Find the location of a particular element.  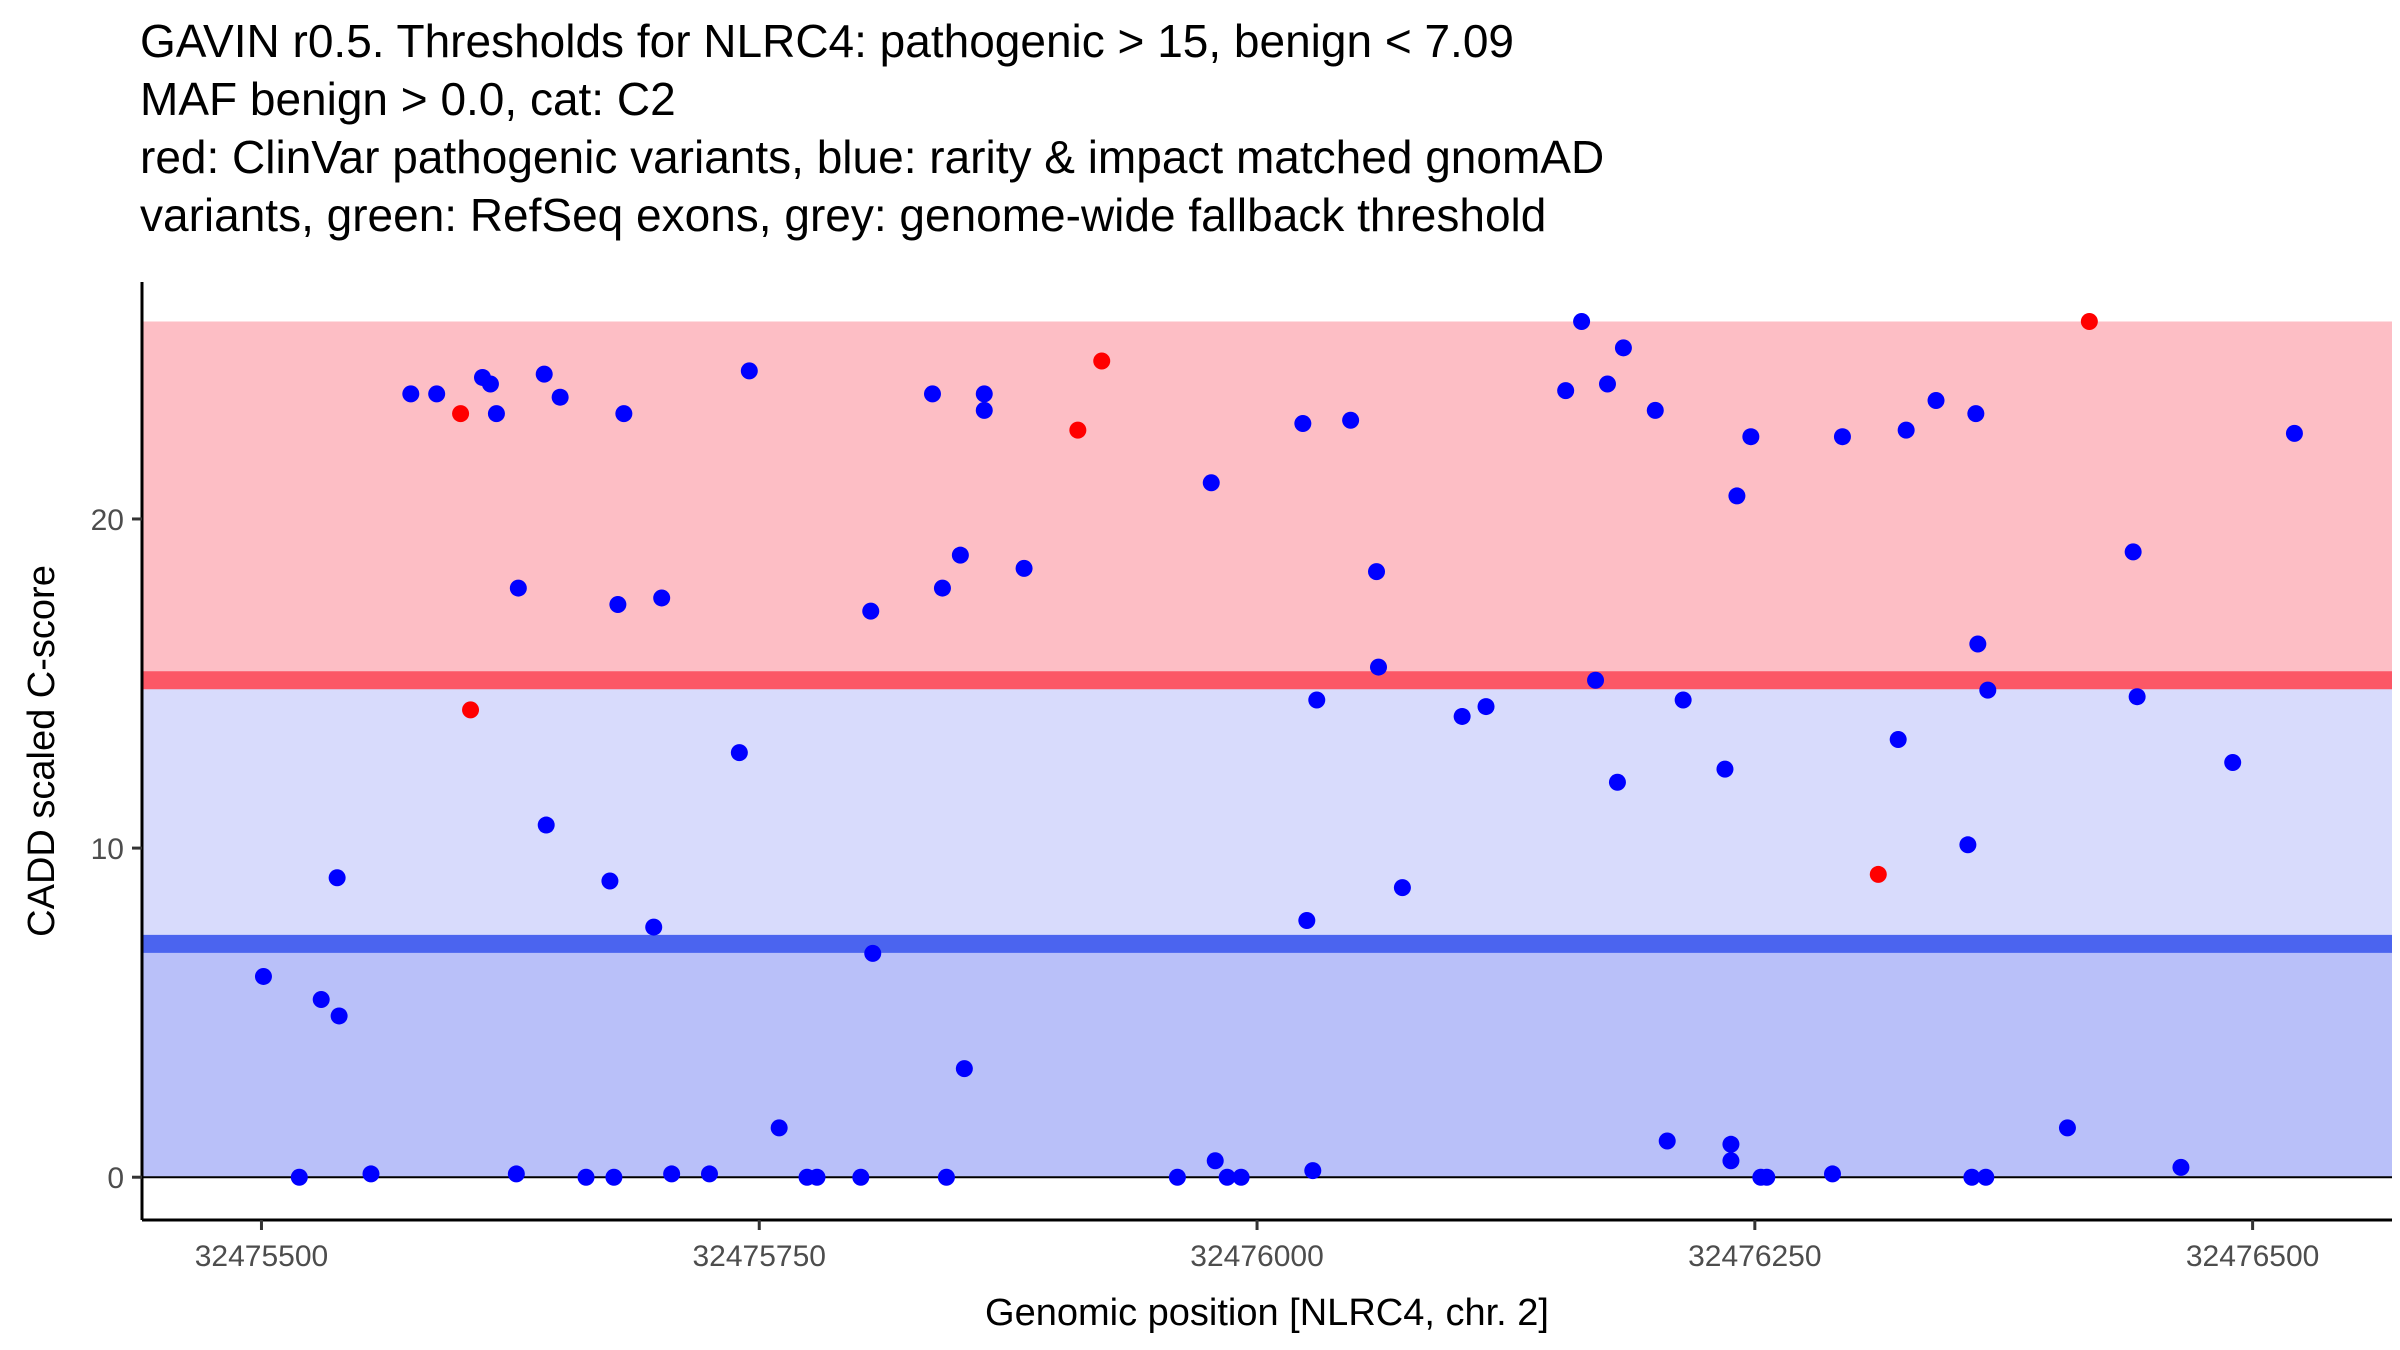

y-tick-label: 20 is located at coordinates (107, 520).